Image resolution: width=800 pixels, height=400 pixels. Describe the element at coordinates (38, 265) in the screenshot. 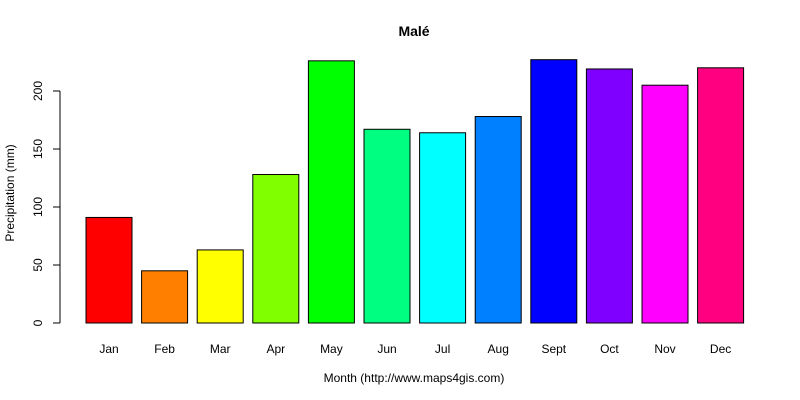

I see `y-tick-label-50: 50` at that location.